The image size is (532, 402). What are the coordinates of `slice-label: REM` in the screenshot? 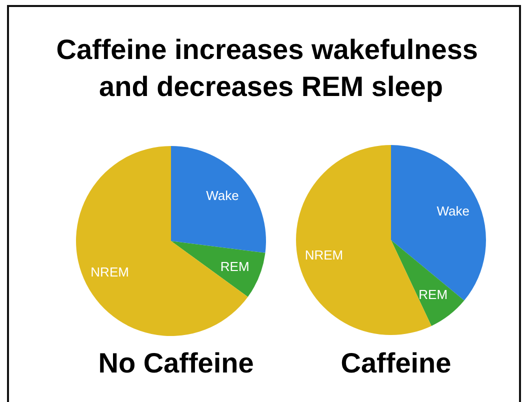 It's located at (235, 266).